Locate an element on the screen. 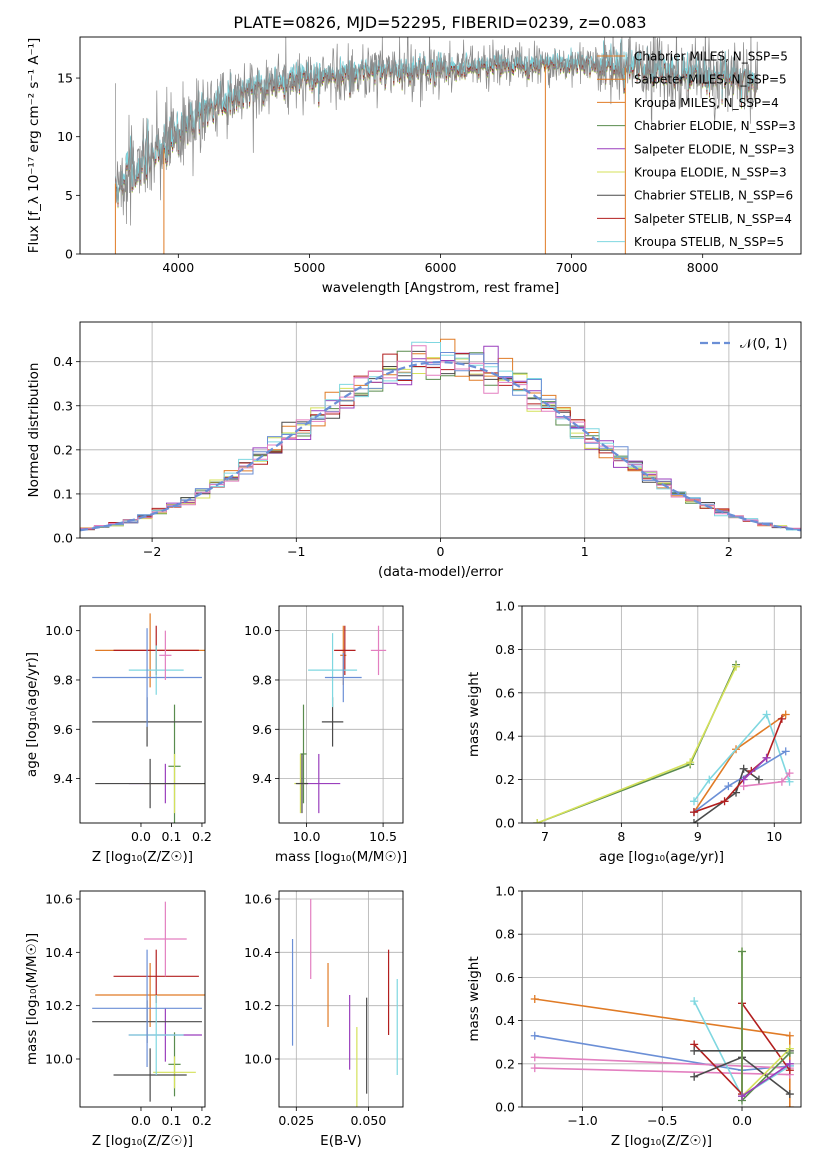  y-tick-label: 1.0 is located at coordinates (505, 606).